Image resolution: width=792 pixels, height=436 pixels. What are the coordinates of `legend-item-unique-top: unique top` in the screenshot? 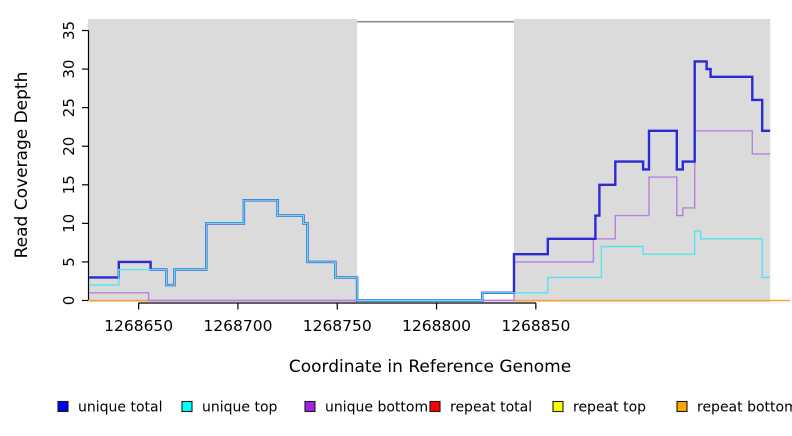 It's located at (229, 408).